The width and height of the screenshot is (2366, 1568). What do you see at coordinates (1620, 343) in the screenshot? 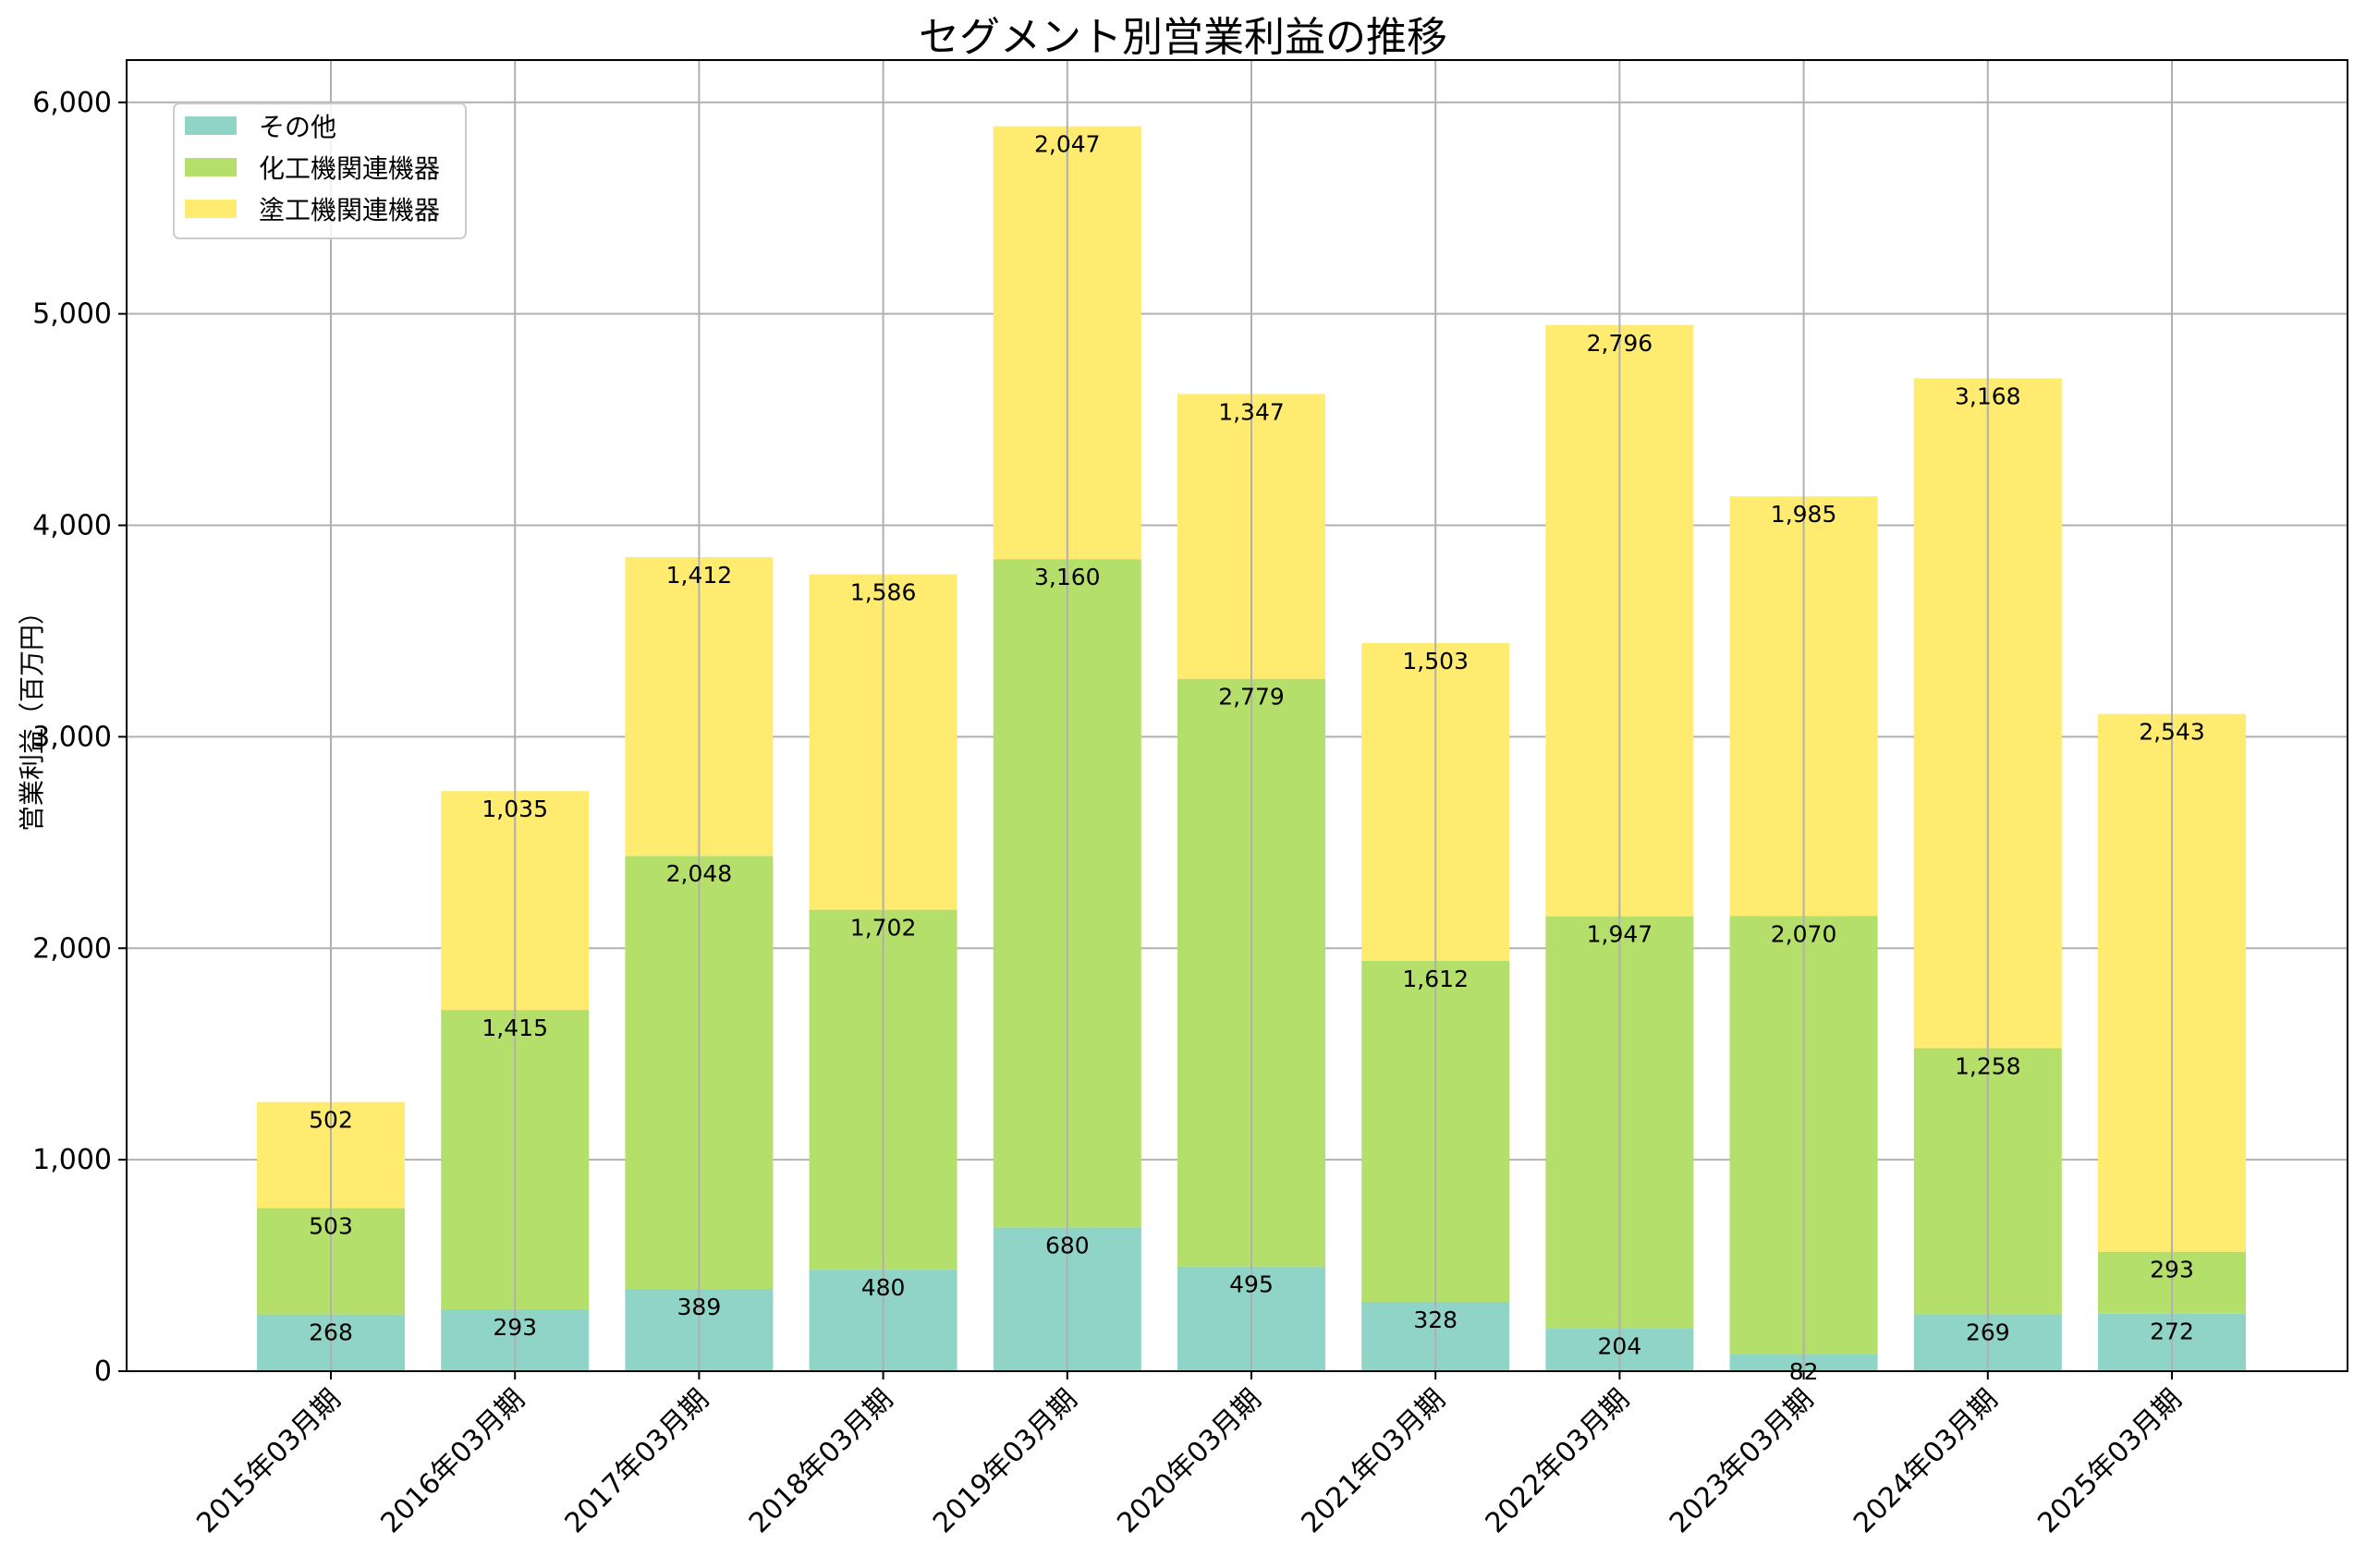
I see `data-label: 2,796` at bounding box center [1620, 343].